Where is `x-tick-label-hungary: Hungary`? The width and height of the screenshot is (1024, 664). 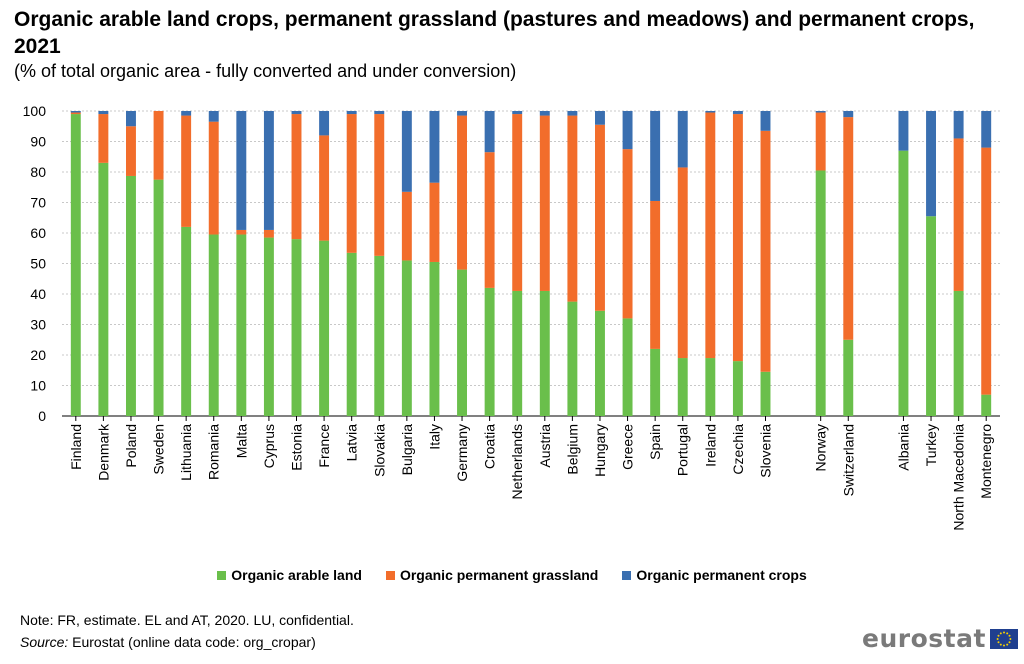 x-tick-label-hungary: Hungary is located at coordinates (600, 450).